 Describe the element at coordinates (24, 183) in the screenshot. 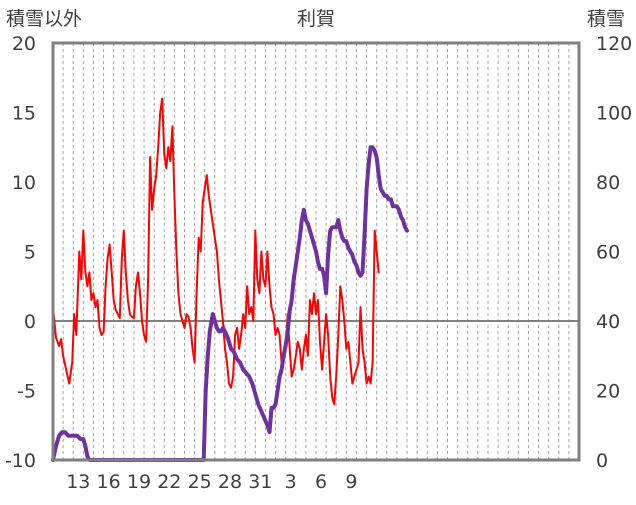

I see `y-left-tick-label: 10` at that location.